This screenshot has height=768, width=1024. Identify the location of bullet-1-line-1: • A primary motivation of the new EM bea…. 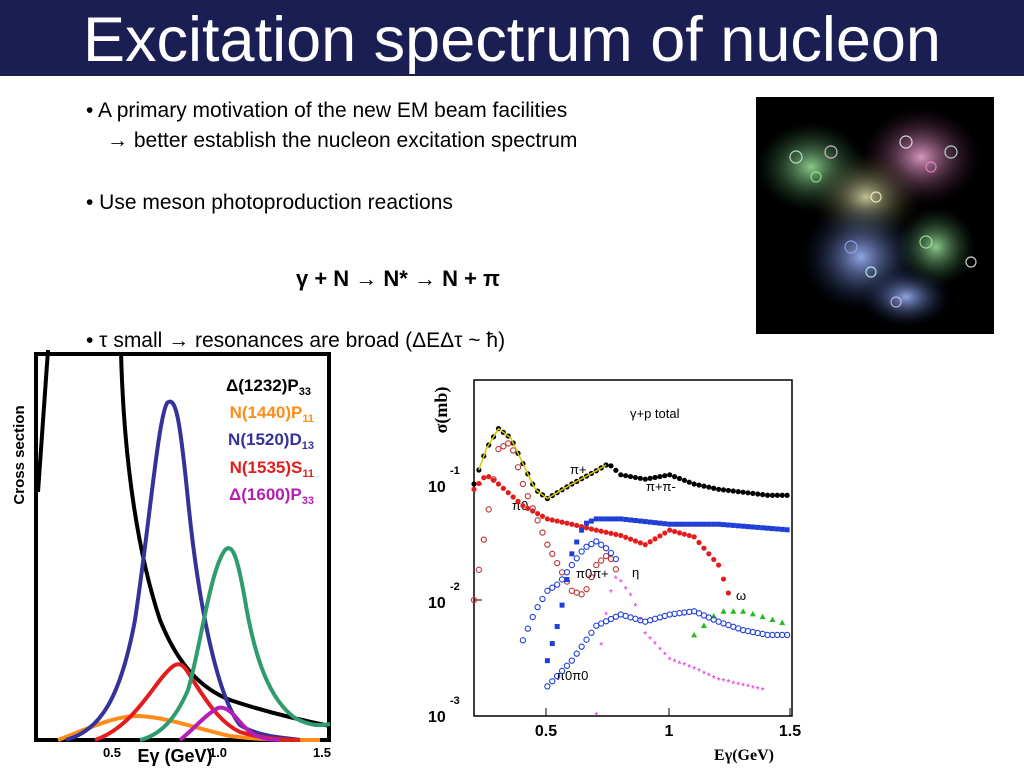
(327, 110).